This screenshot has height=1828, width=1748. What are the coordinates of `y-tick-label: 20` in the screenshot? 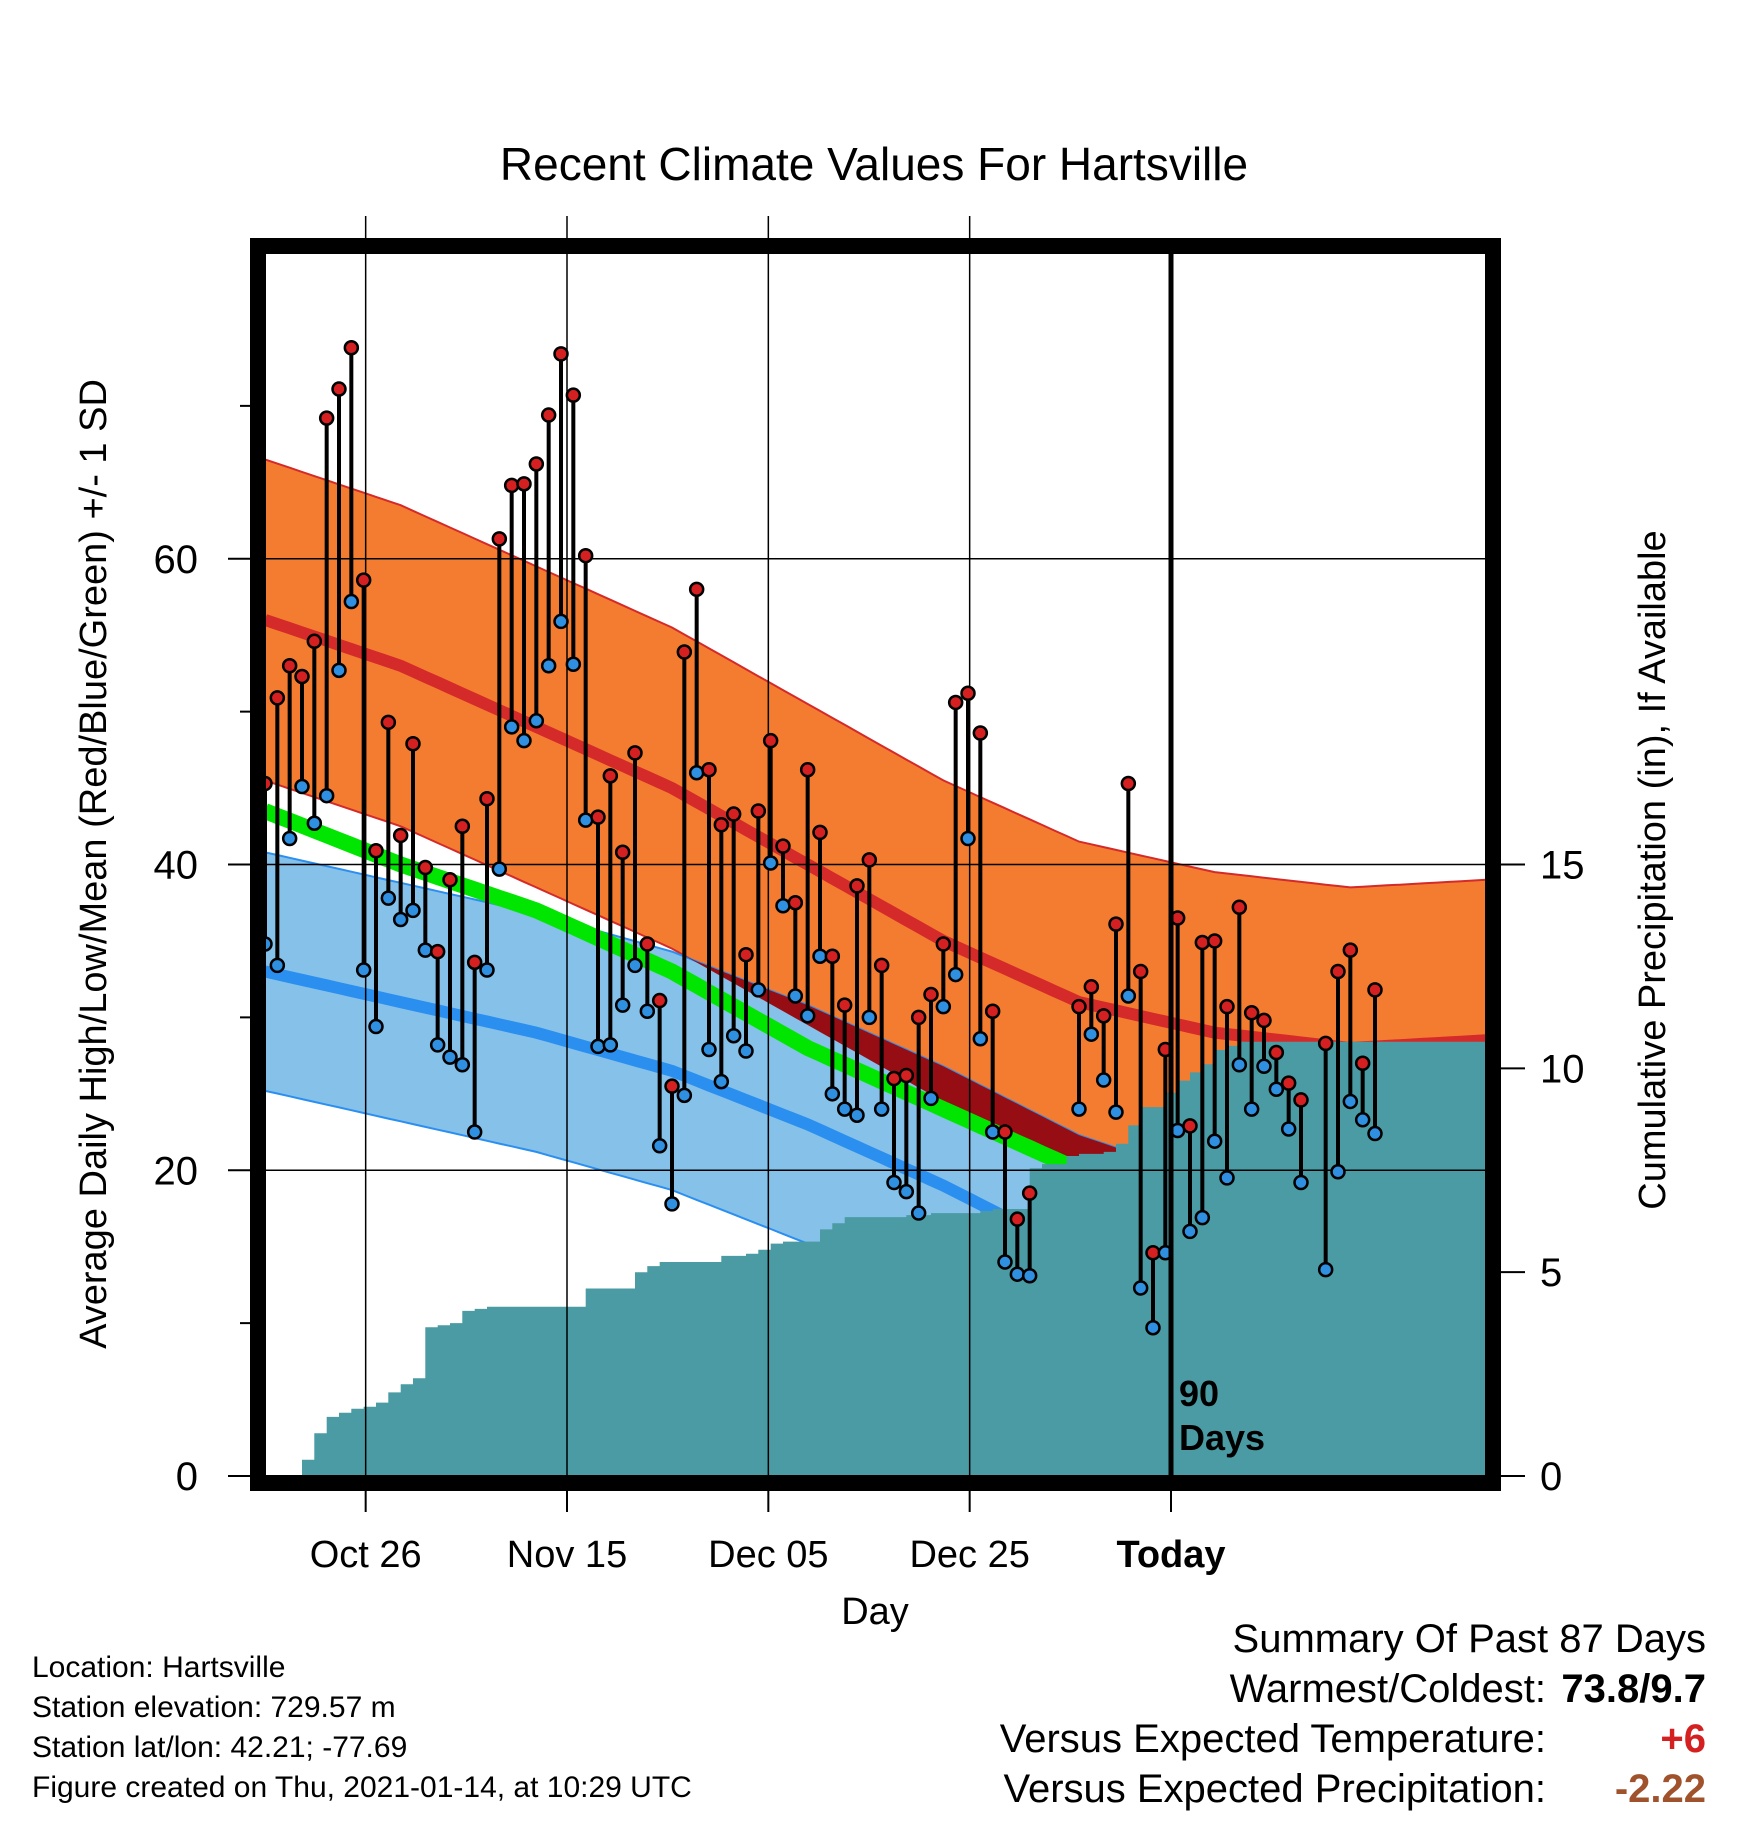 It's located at (176, 1171).